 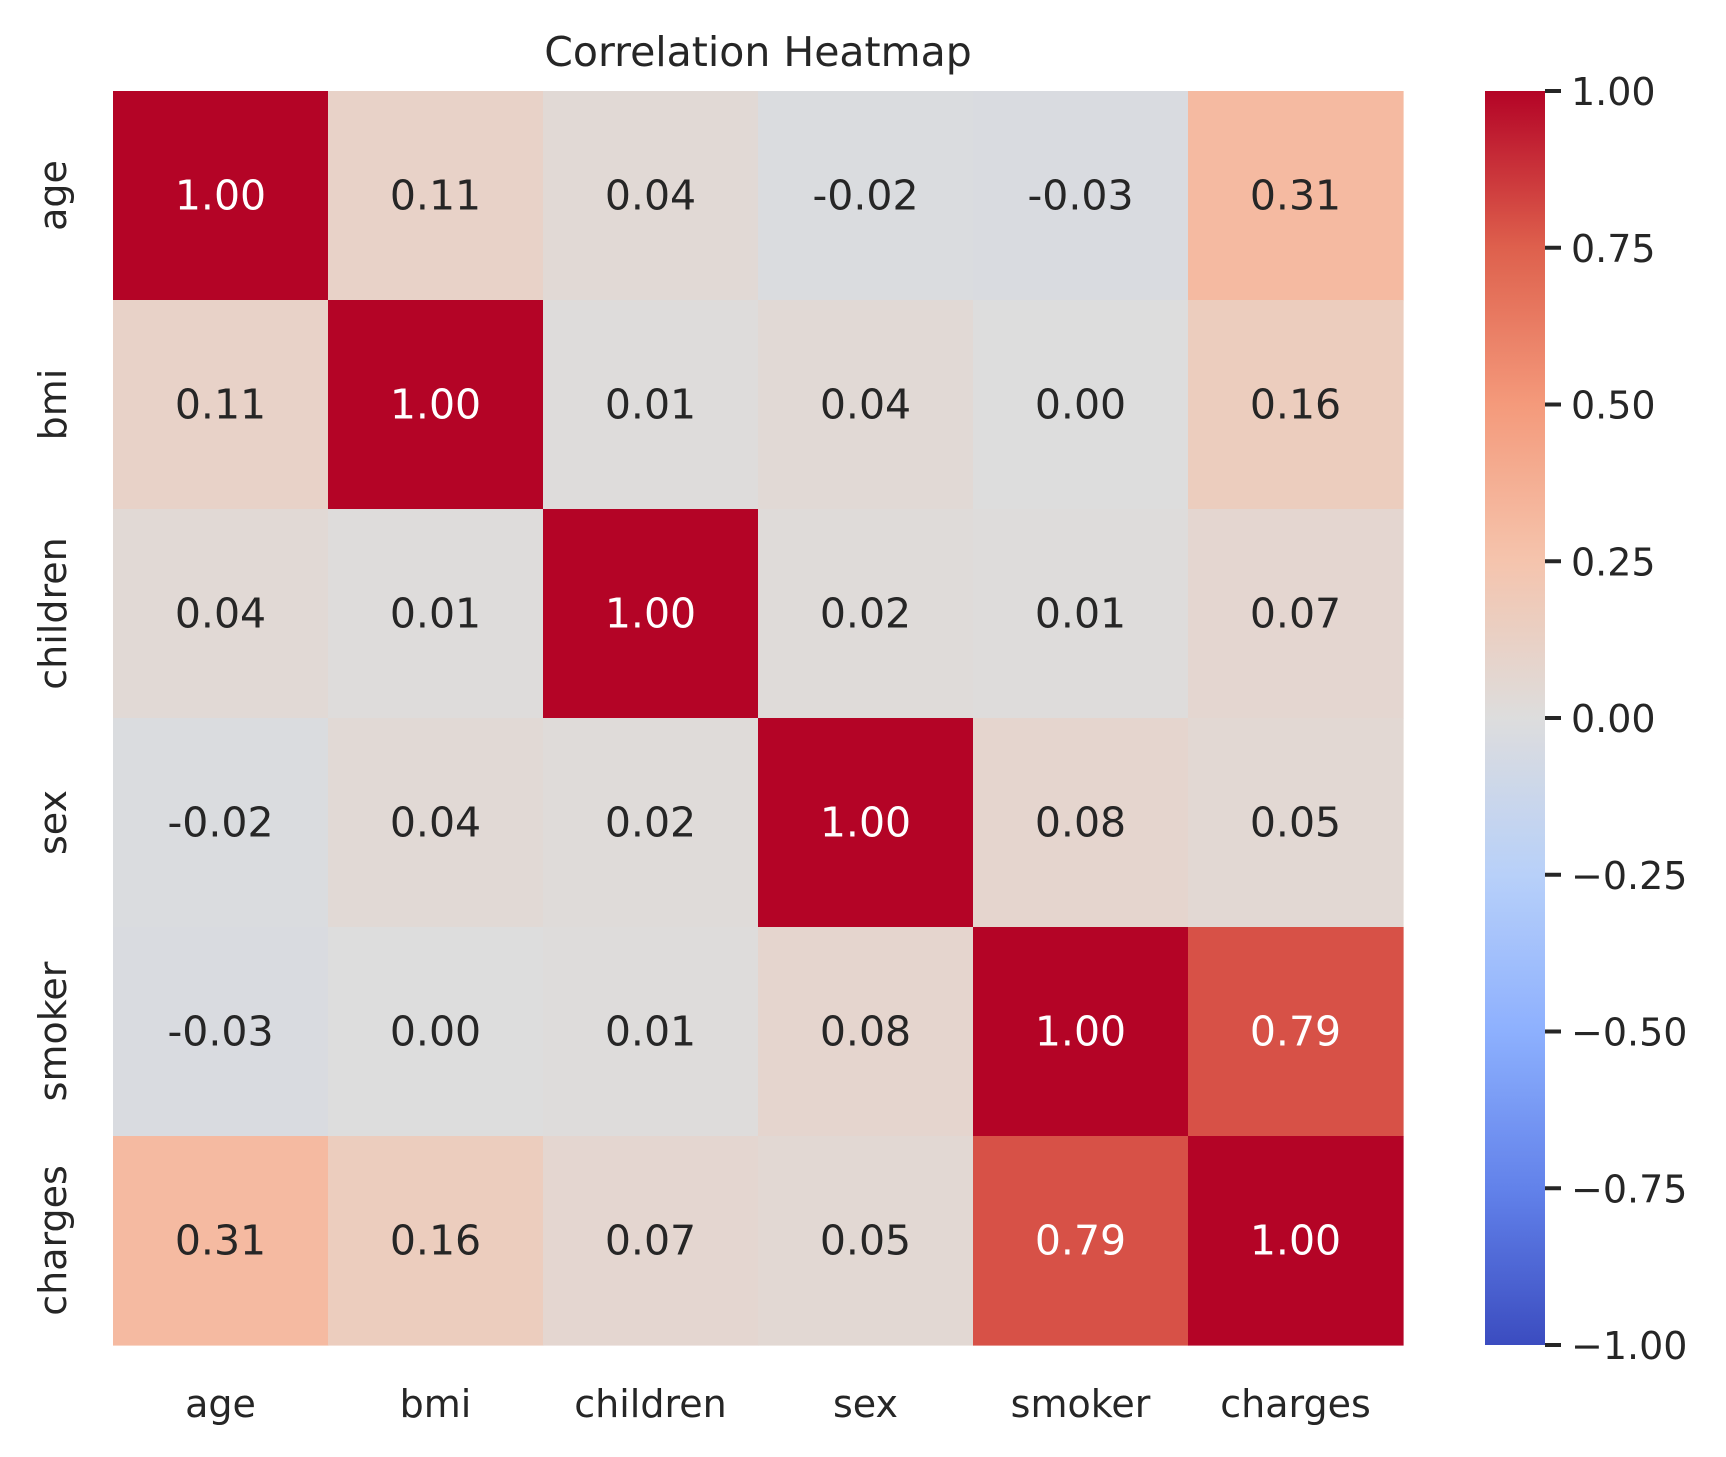 I want to click on colorbar: 1.00 0.75 0.50 0.25 0.00 −0.25 −0.50 −0.75 −1.00, so click(x=1586, y=719).